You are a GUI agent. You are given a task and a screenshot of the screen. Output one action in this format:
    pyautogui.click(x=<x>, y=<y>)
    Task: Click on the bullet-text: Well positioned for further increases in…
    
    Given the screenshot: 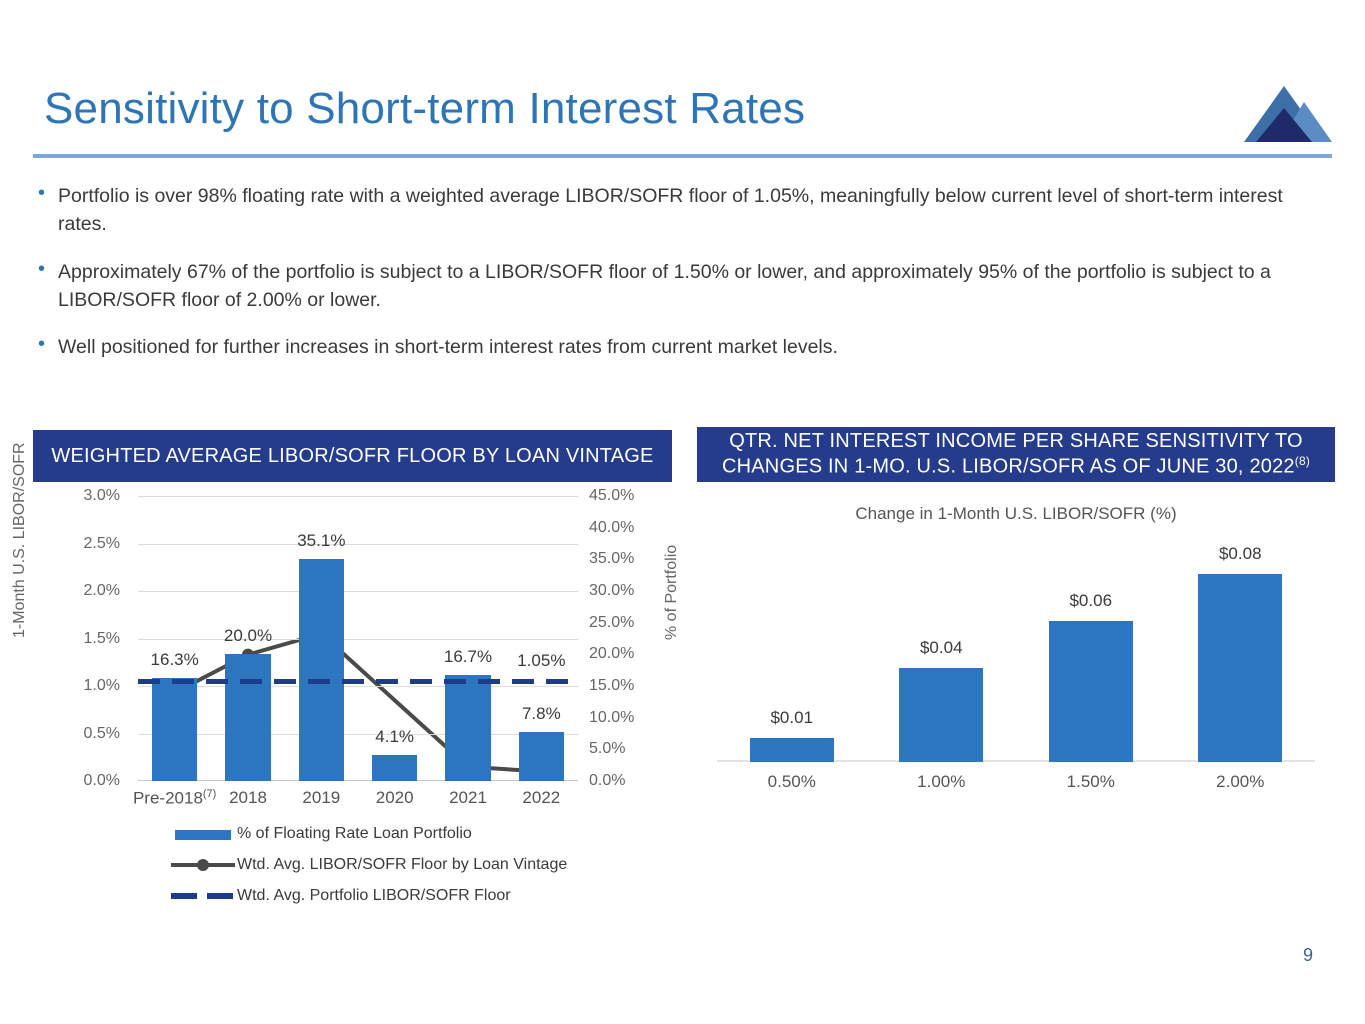 What is the action you would take?
    pyautogui.click(x=448, y=347)
    